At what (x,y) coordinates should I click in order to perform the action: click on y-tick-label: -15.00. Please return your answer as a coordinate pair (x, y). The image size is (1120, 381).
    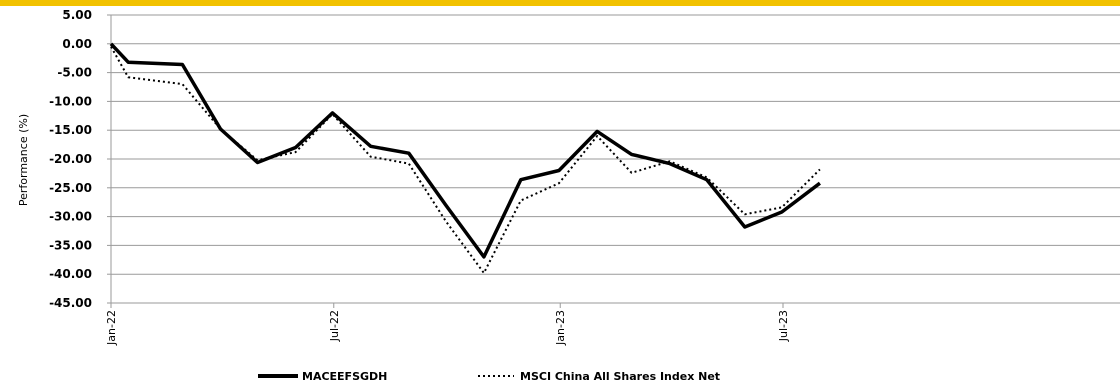
    Looking at the image, I should click on (70, 130).